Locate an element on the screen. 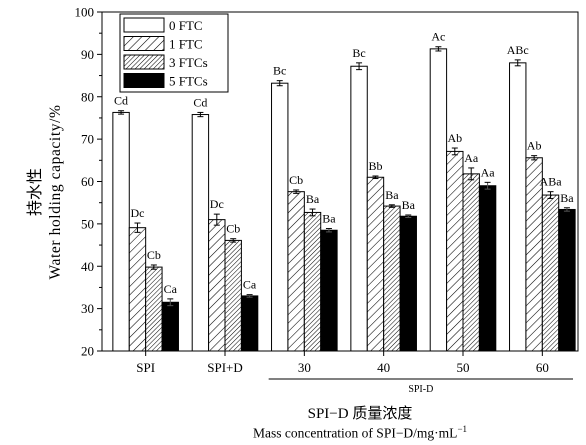  x-tick-label: 30 is located at coordinates (304, 367).